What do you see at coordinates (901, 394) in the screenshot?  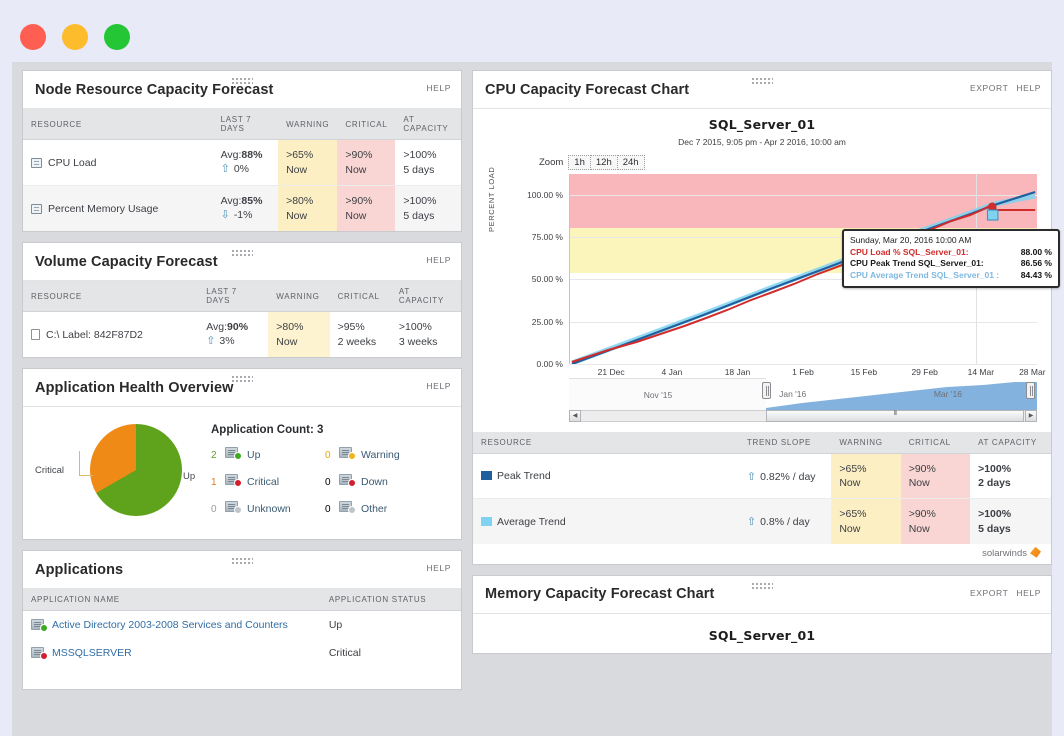 I see `navigator-selected-area: Jan '16 Mar '16` at bounding box center [901, 394].